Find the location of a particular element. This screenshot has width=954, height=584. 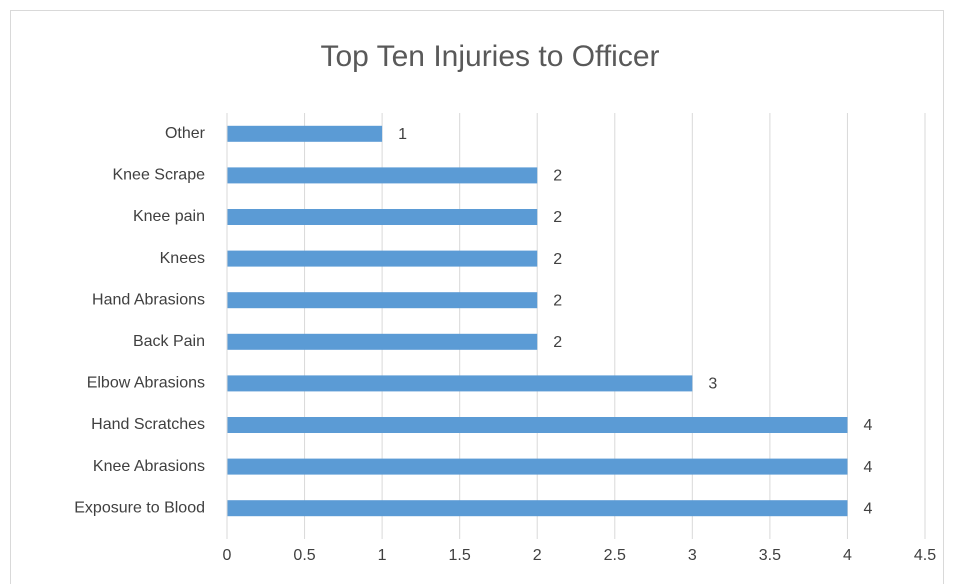

y-tick-label: Knee Abrasions is located at coordinates (149, 466).